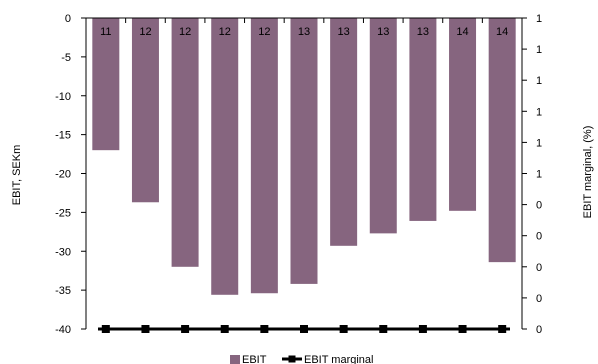  Describe the element at coordinates (63, 136) in the screenshot. I see `left-tick-label: -15` at that location.